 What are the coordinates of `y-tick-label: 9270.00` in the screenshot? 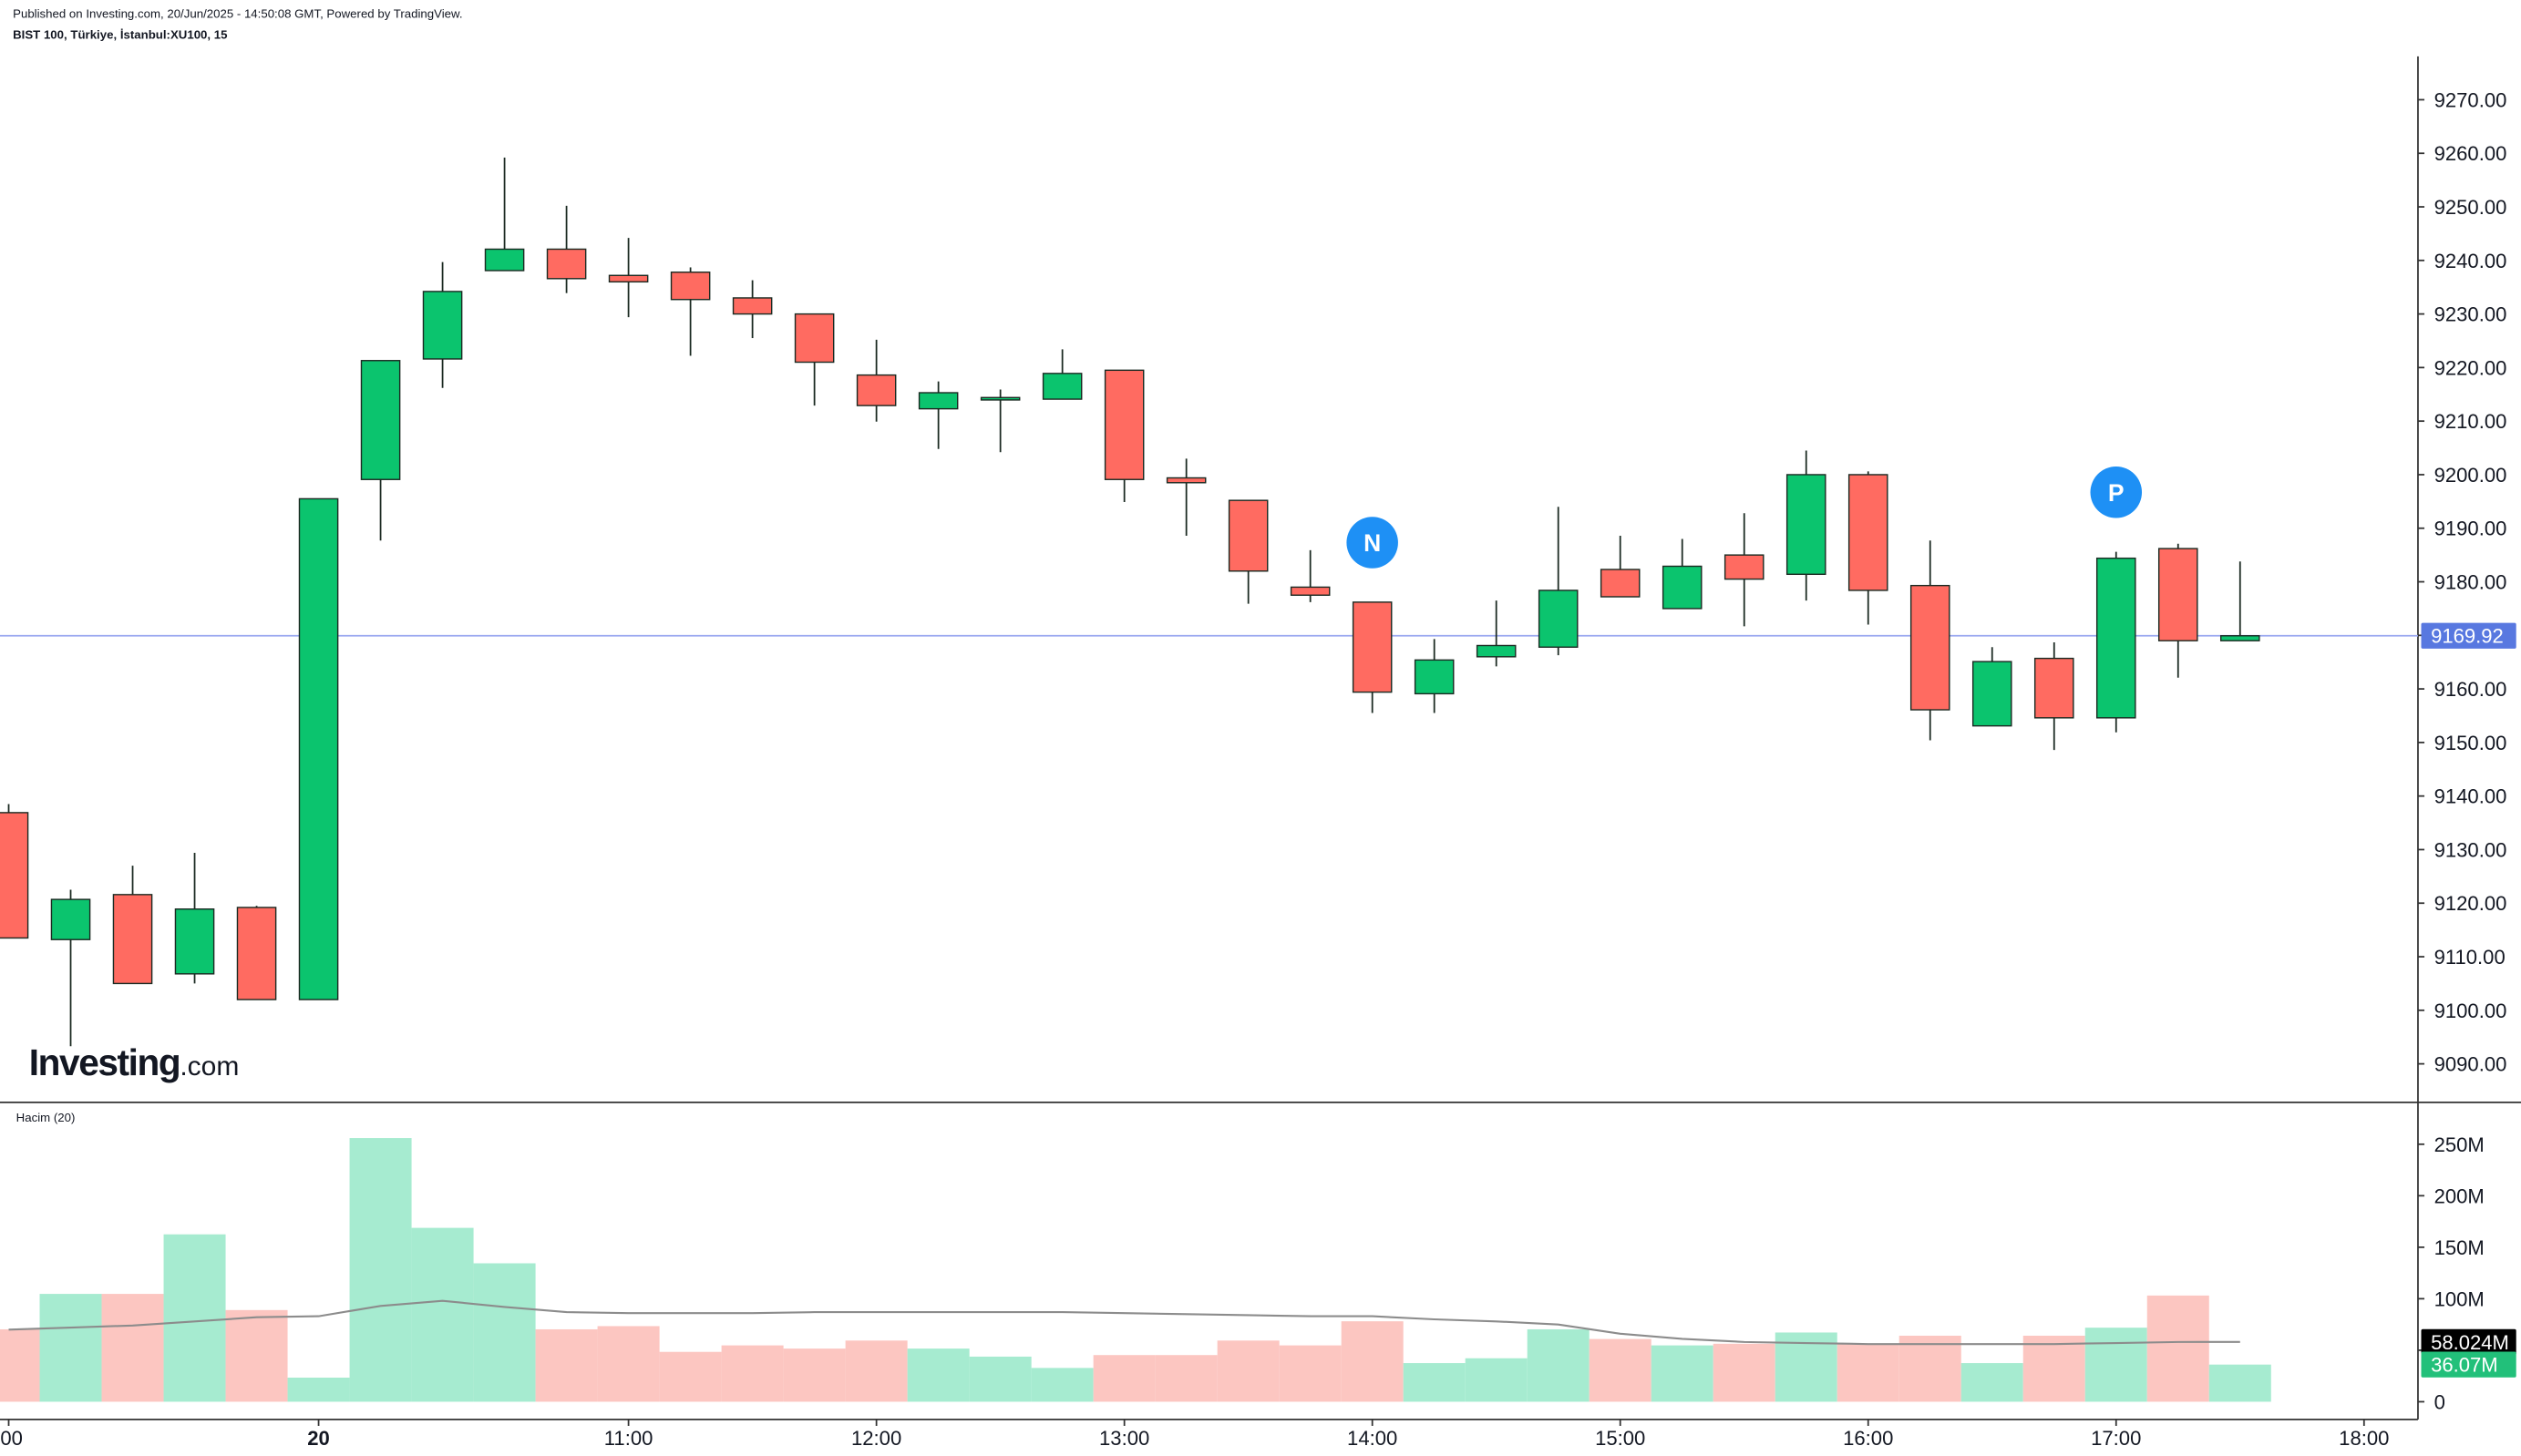 It's located at (2470, 100).